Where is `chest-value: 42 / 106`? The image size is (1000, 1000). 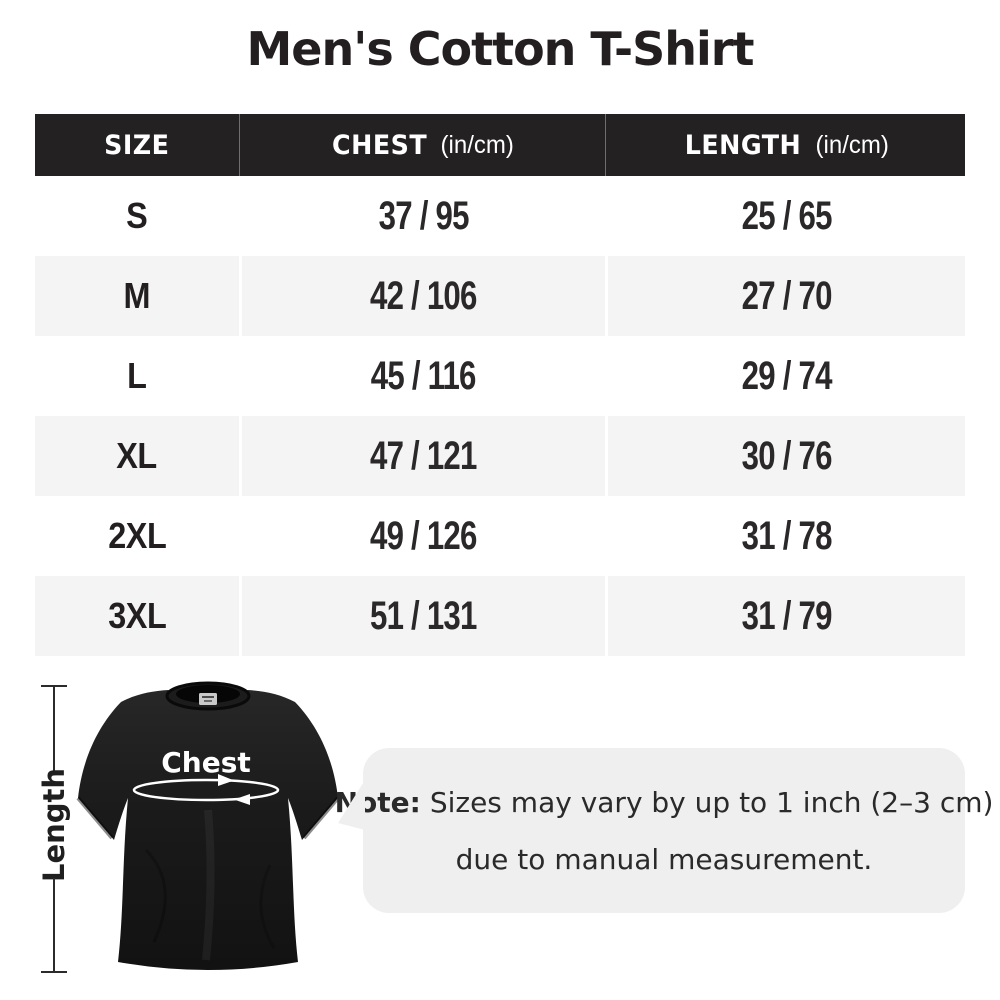 chest-value: 42 / 106 is located at coordinates (423, 295).